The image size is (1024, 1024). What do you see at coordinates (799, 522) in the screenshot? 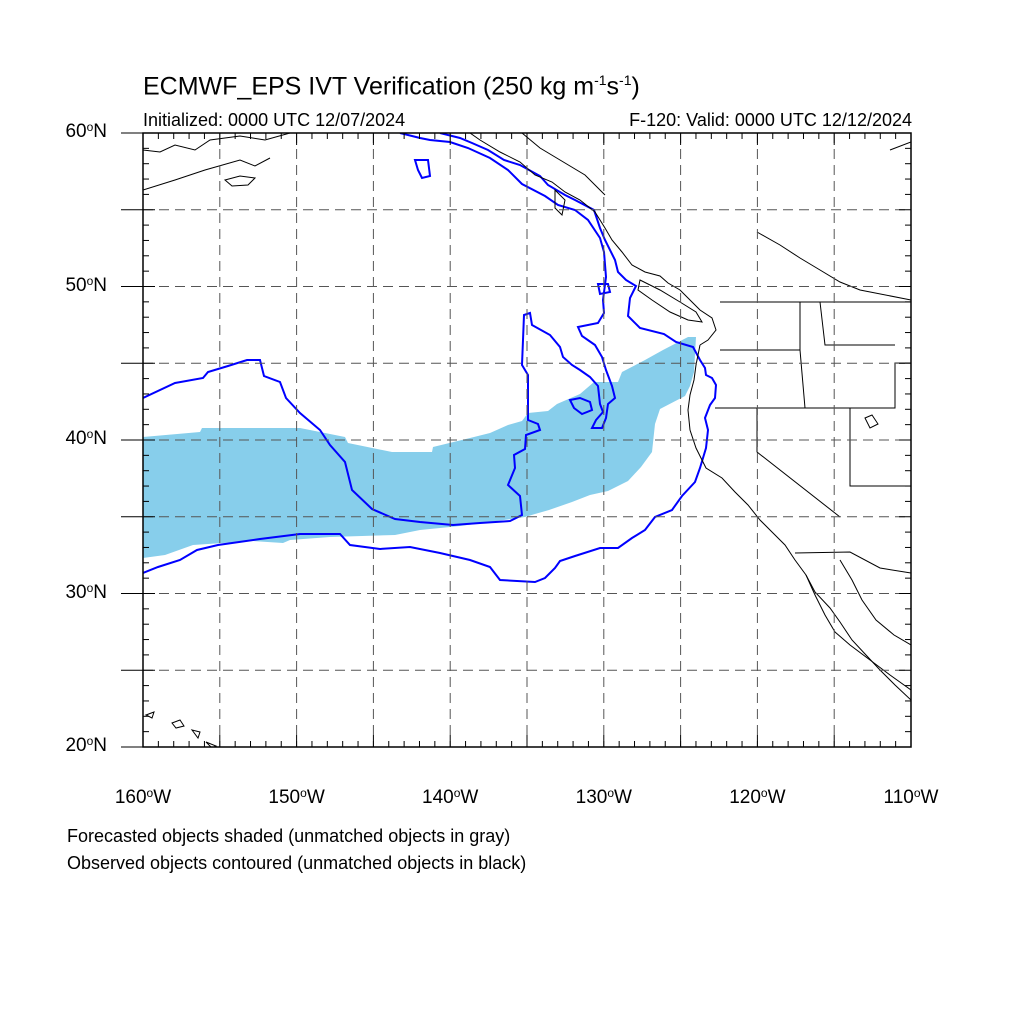
I see `us-west-coast` at bounding box center [799, 522].